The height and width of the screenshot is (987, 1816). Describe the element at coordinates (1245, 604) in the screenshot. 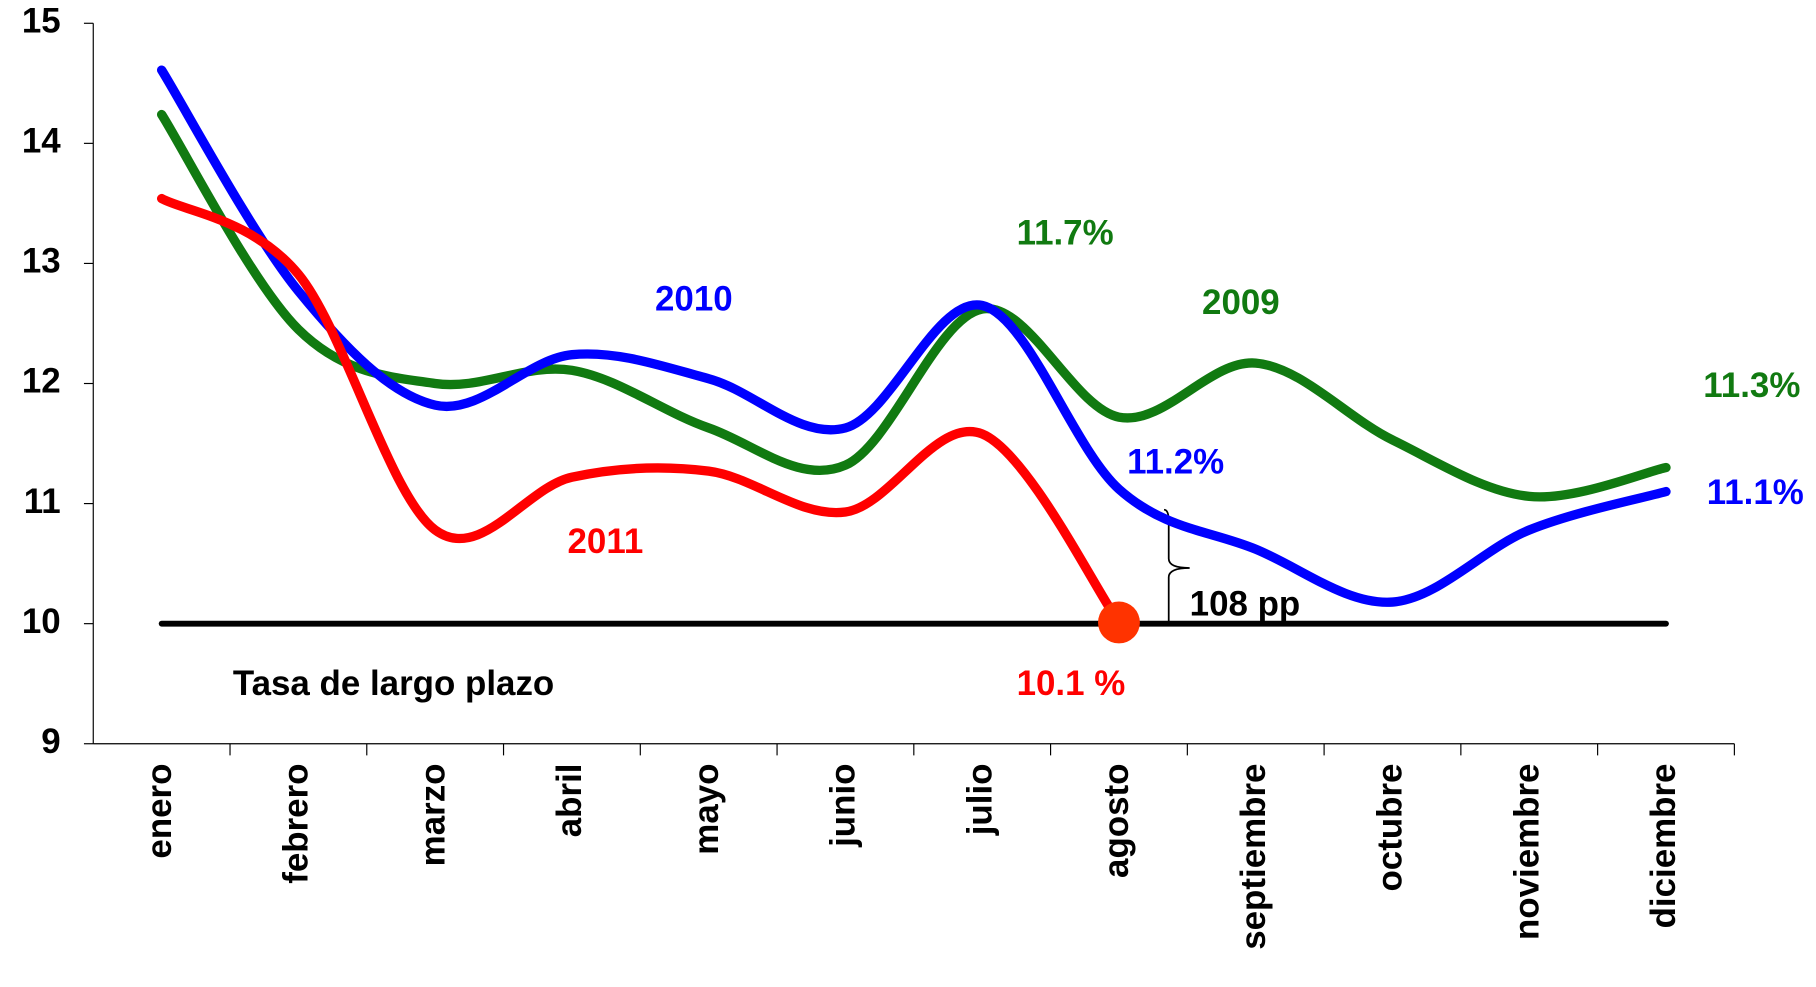

I see `annotation: 108 pp` at that location.